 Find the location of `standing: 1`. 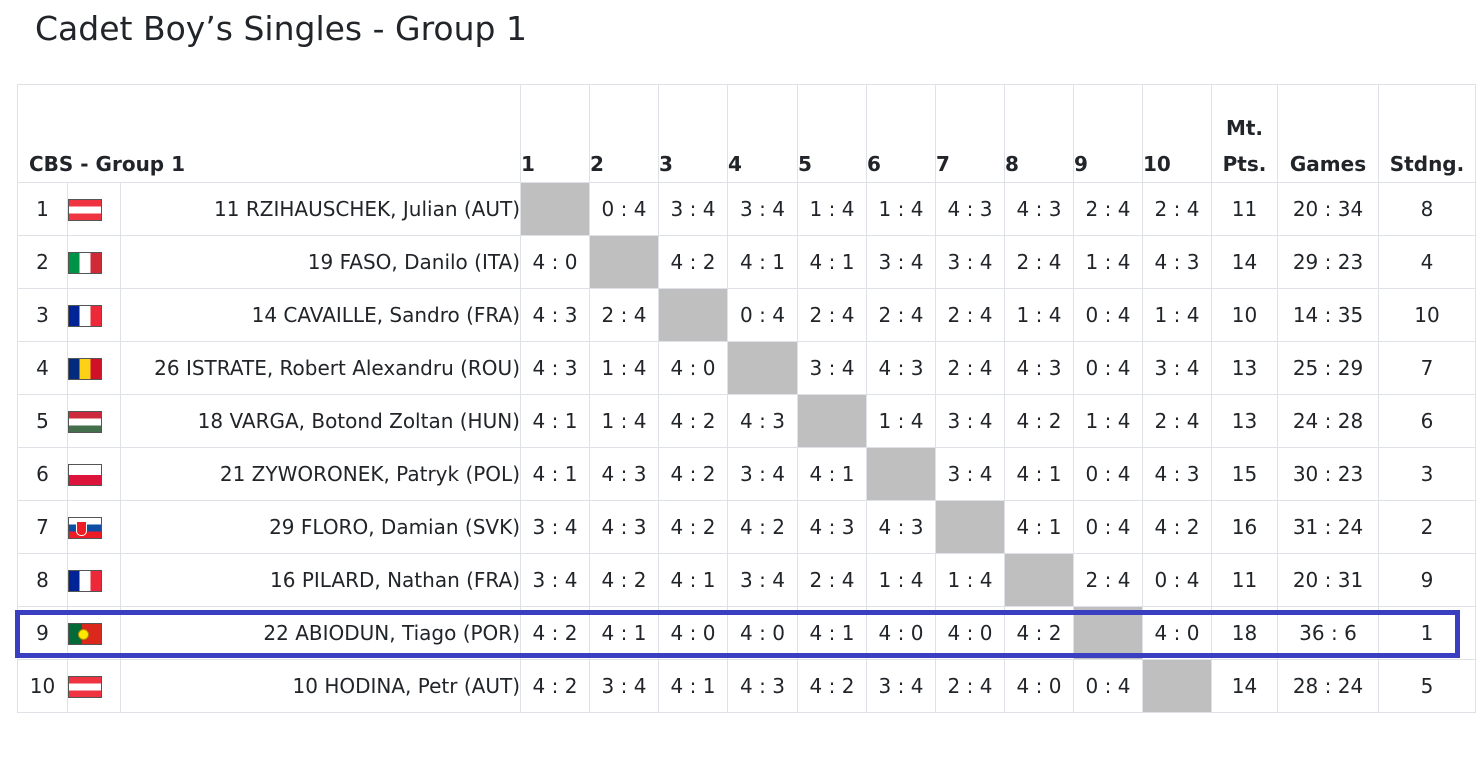

standing: 1 is located at coordinates (1427, 633).